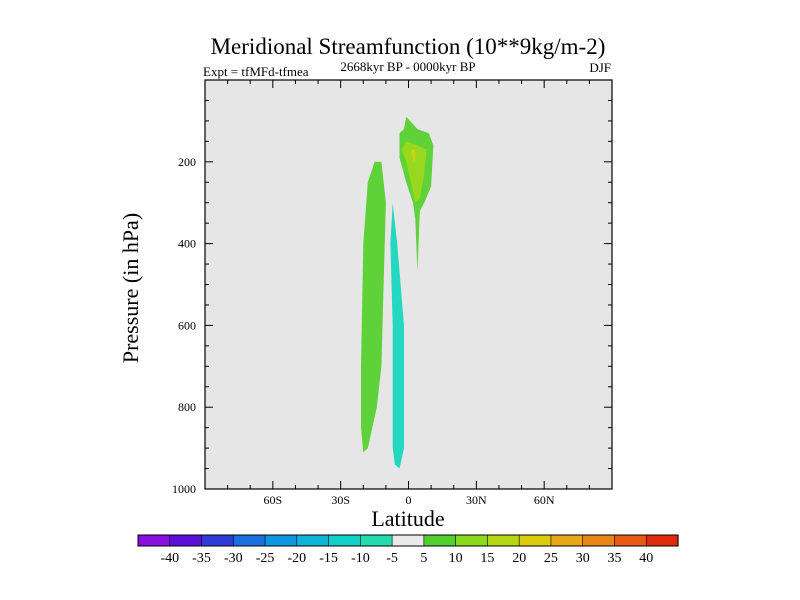 This screenshot has height=600, width=800. I want to click on contour-region-positive-peak-upper, so click(413, 155).